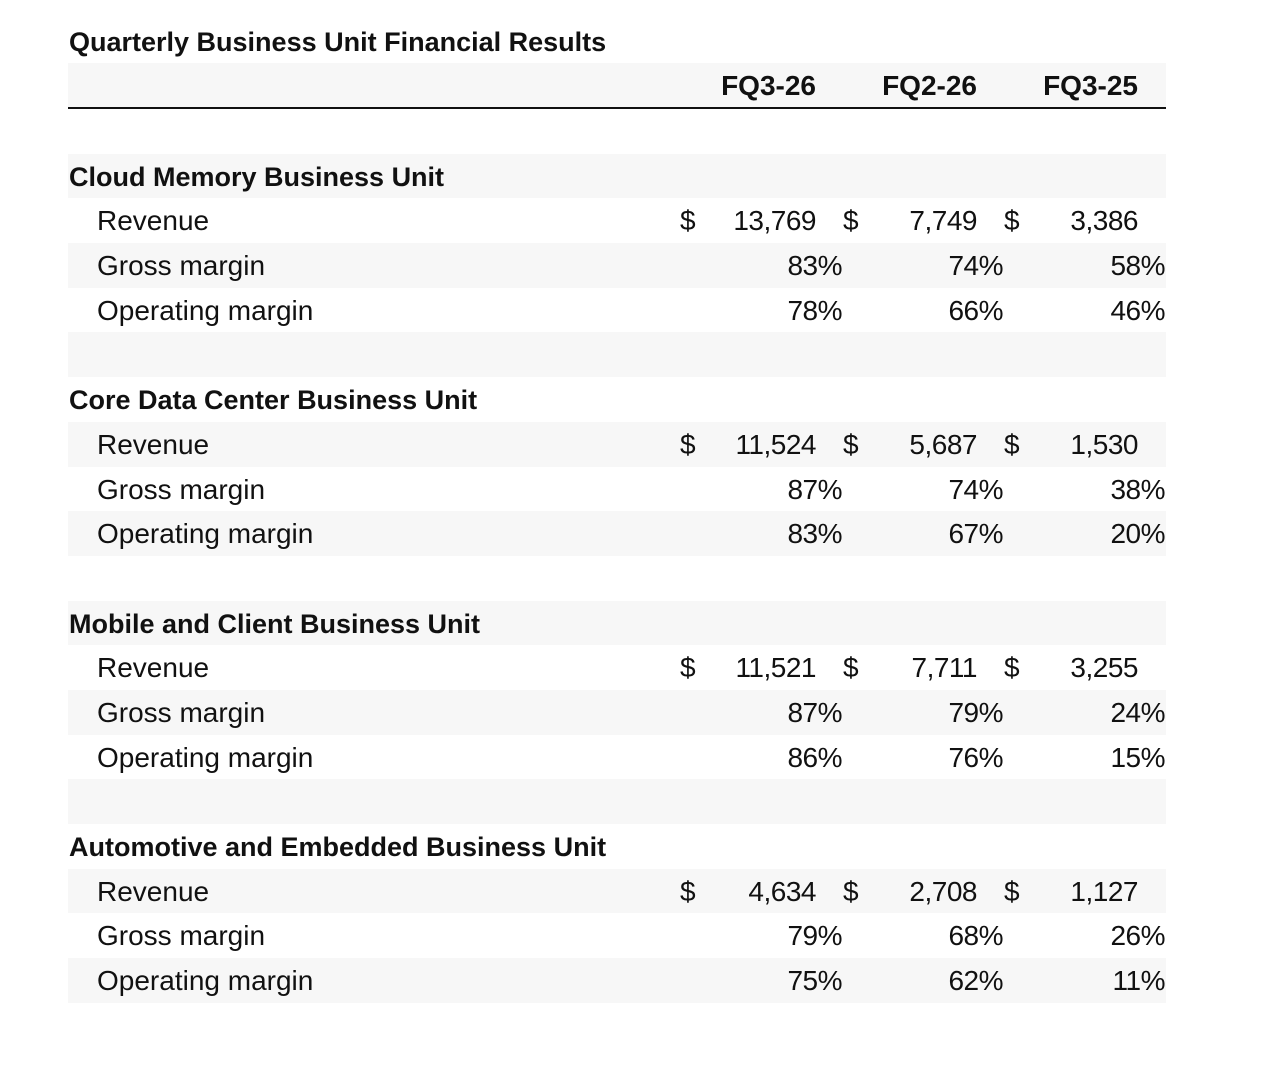  Describe the element at coordinates (1090, 85) in the screenshot. I see `column-header-fq3-25: FQ3-25` at that location.